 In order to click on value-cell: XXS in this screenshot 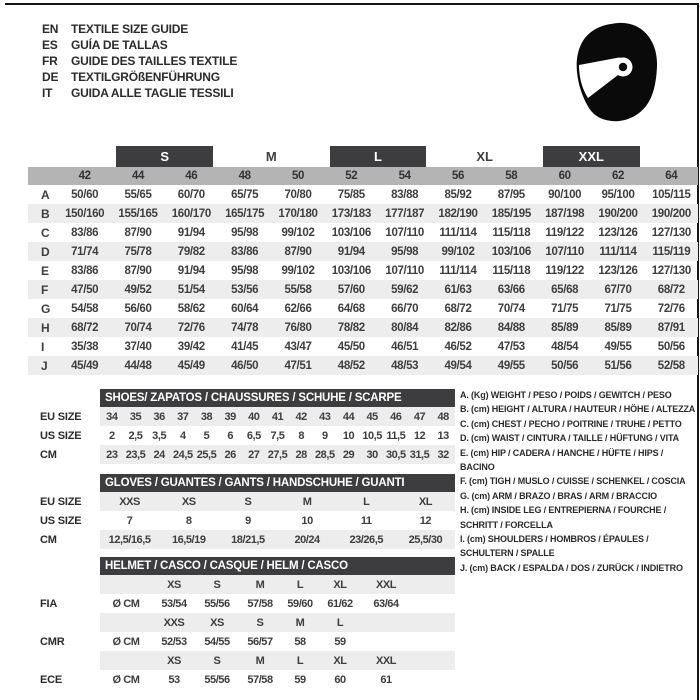, I will do `click(174, 622)`.